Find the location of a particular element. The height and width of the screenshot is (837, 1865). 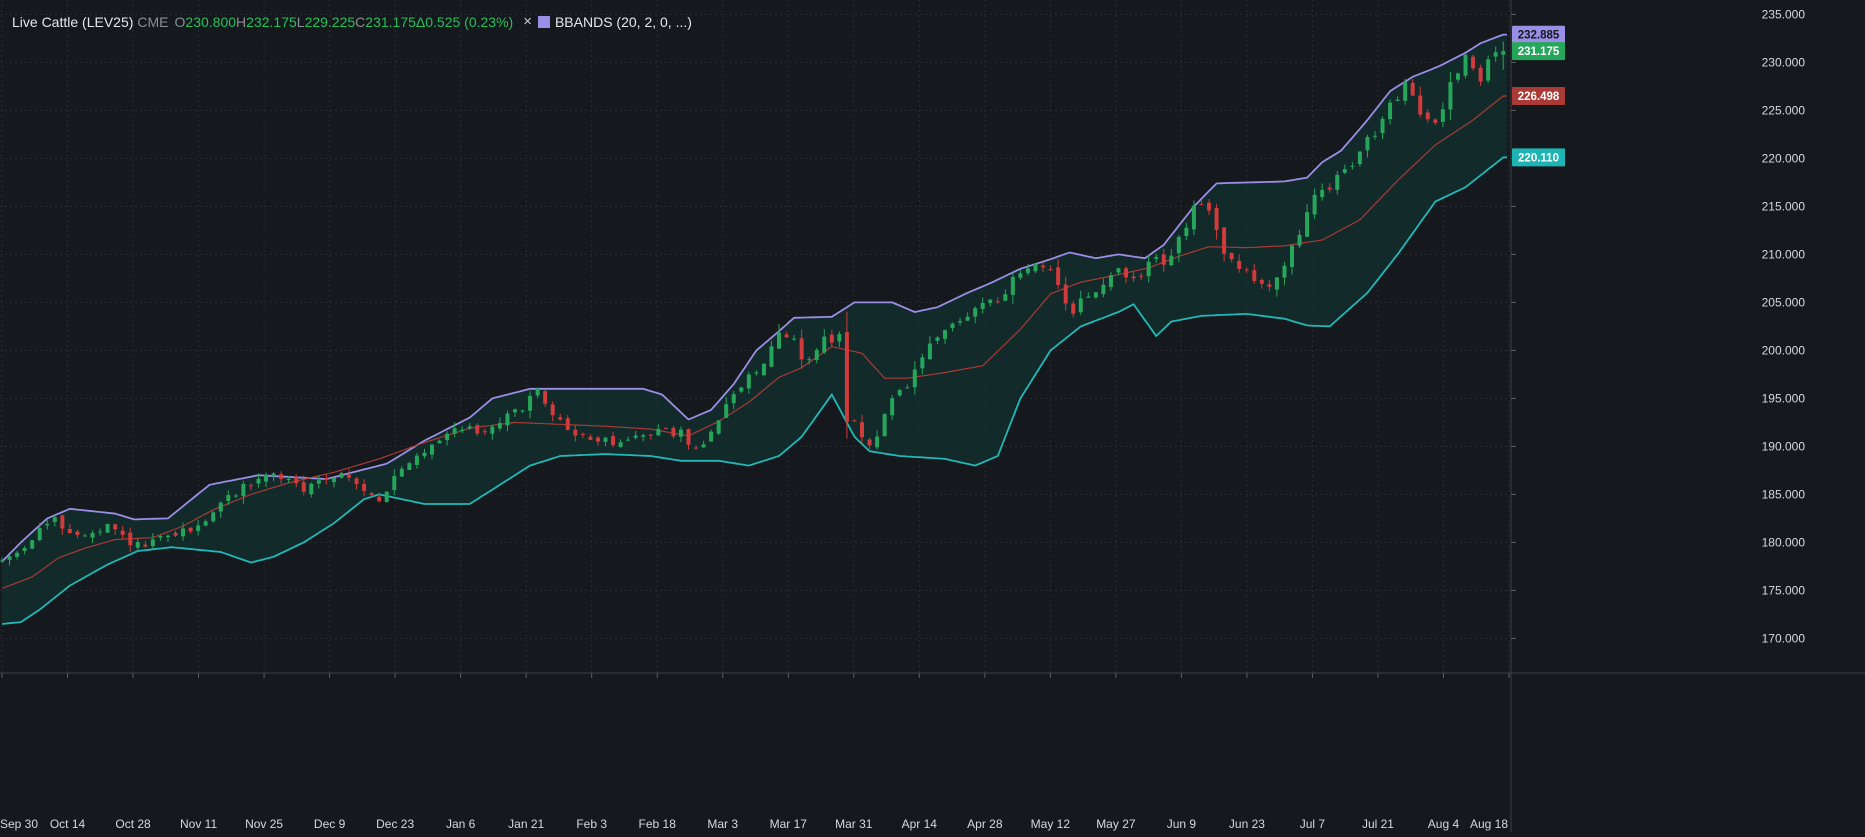

price-tags: 232.885 231.175 226.498 220.110 is located at coordinates (1538, 96).